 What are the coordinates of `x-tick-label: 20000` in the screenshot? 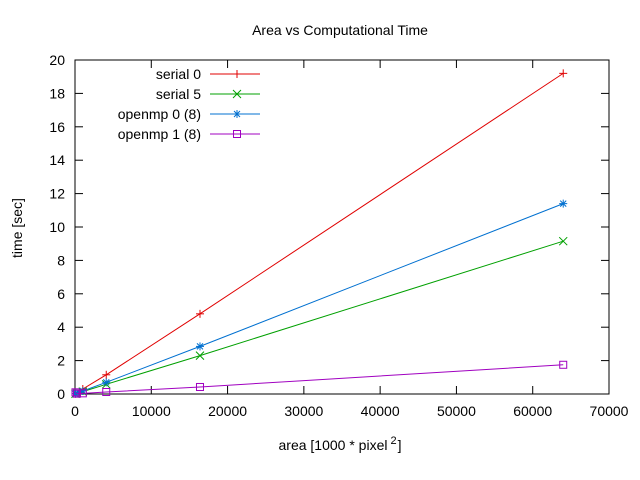 It's located at (227, 411).